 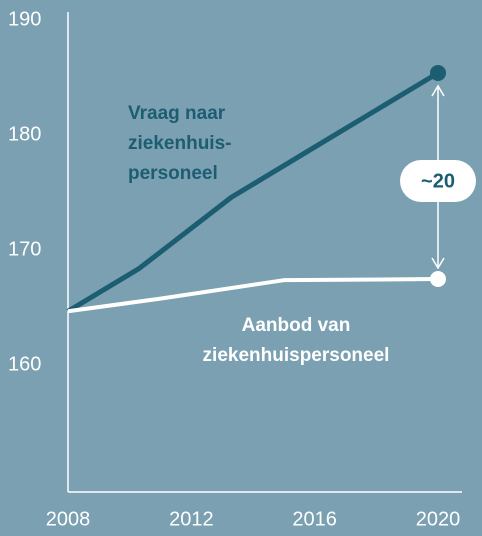 What do you see at coordinates (438, 519) in the screenshot?
I see `x-tick-label: 2020` at bounding box center [438, 519].